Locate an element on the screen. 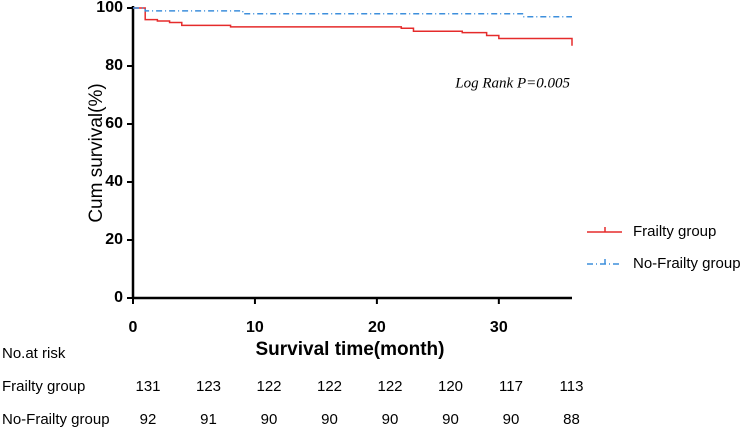  risk-value: 117 is located at coordinates (511, 386).